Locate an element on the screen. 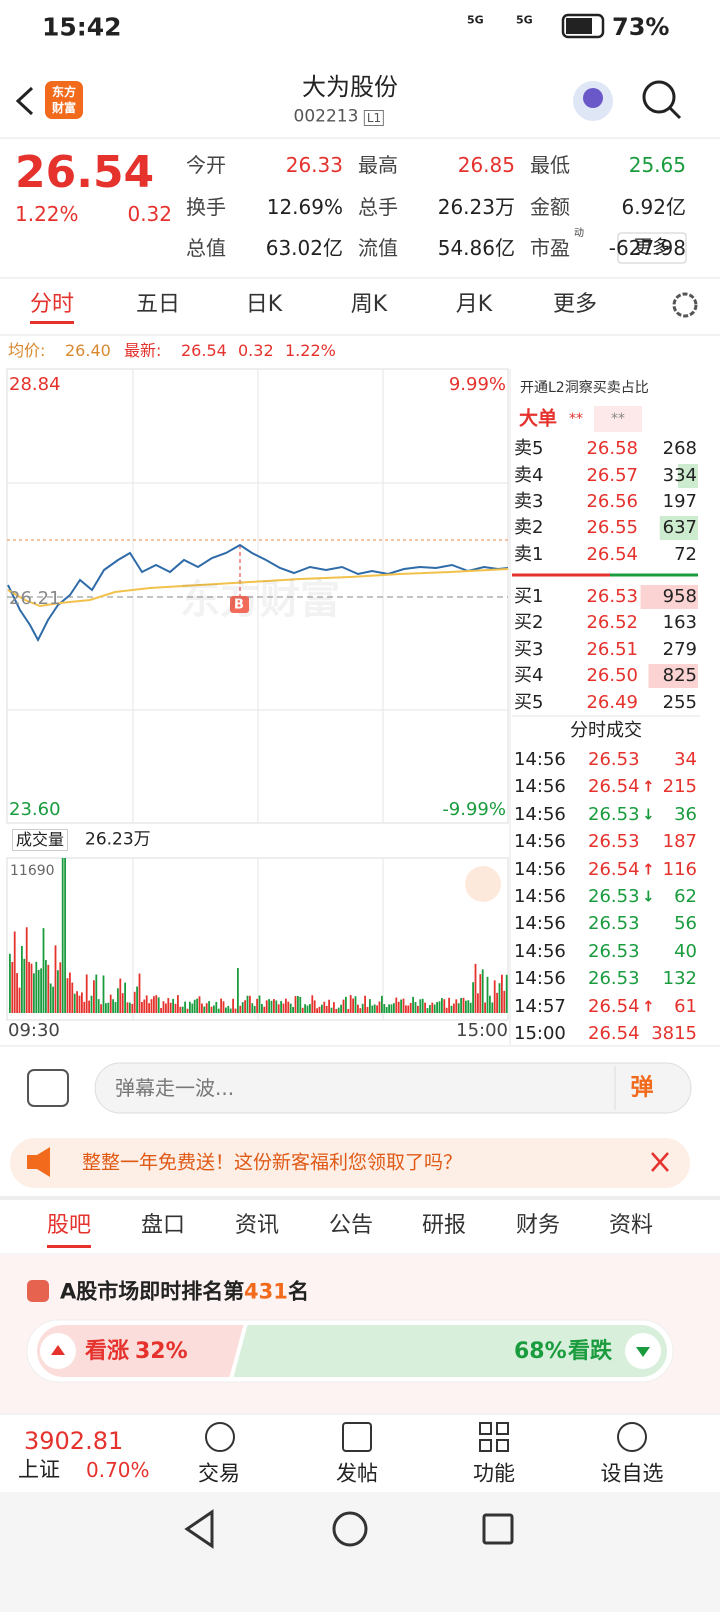 The image size is (720, 1612). book-label: 卖2 is located at coordinates (529, 527).